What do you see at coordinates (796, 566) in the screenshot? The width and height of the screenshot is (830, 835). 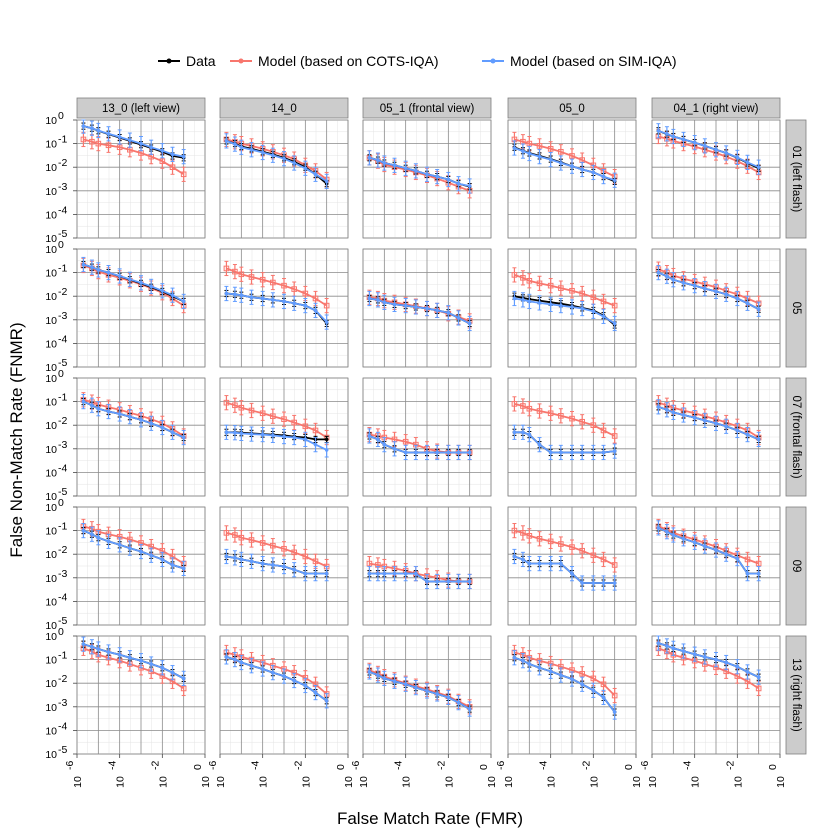 I see `row-strip-label: 09` at bounding box center [796, 566].